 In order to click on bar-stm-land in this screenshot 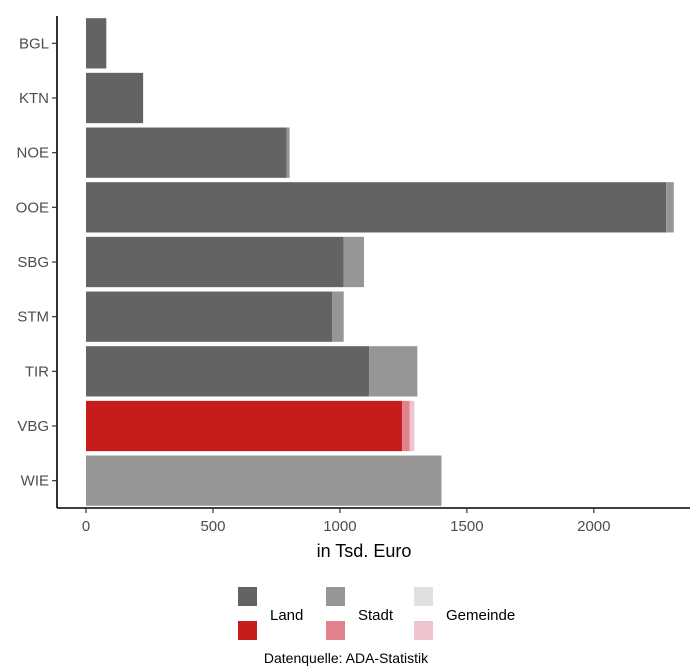, I will do `click(209, 316)`.